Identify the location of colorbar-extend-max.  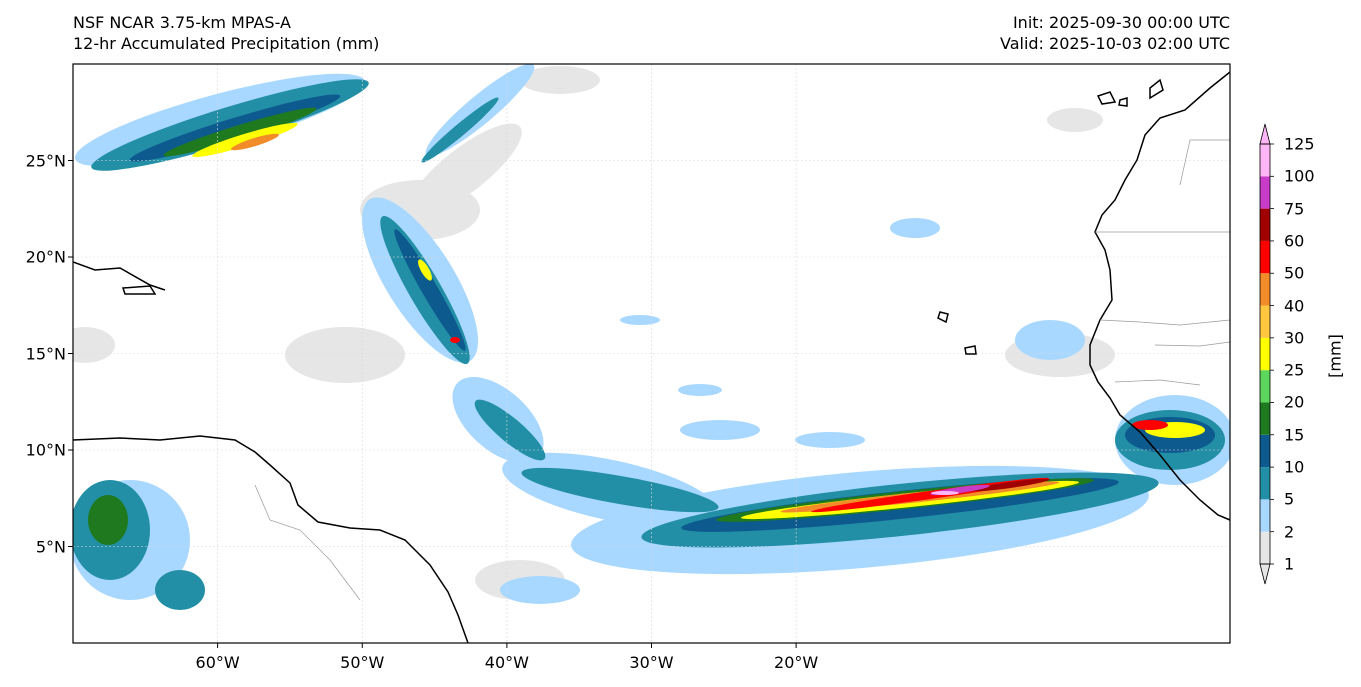
(1265, 134).